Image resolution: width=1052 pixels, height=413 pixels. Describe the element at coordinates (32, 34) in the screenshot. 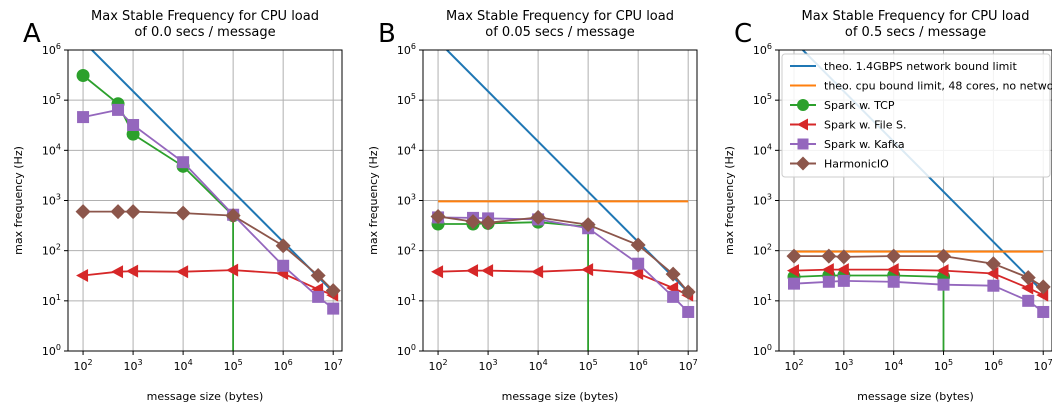

I see `panel-letter: A` at that location.